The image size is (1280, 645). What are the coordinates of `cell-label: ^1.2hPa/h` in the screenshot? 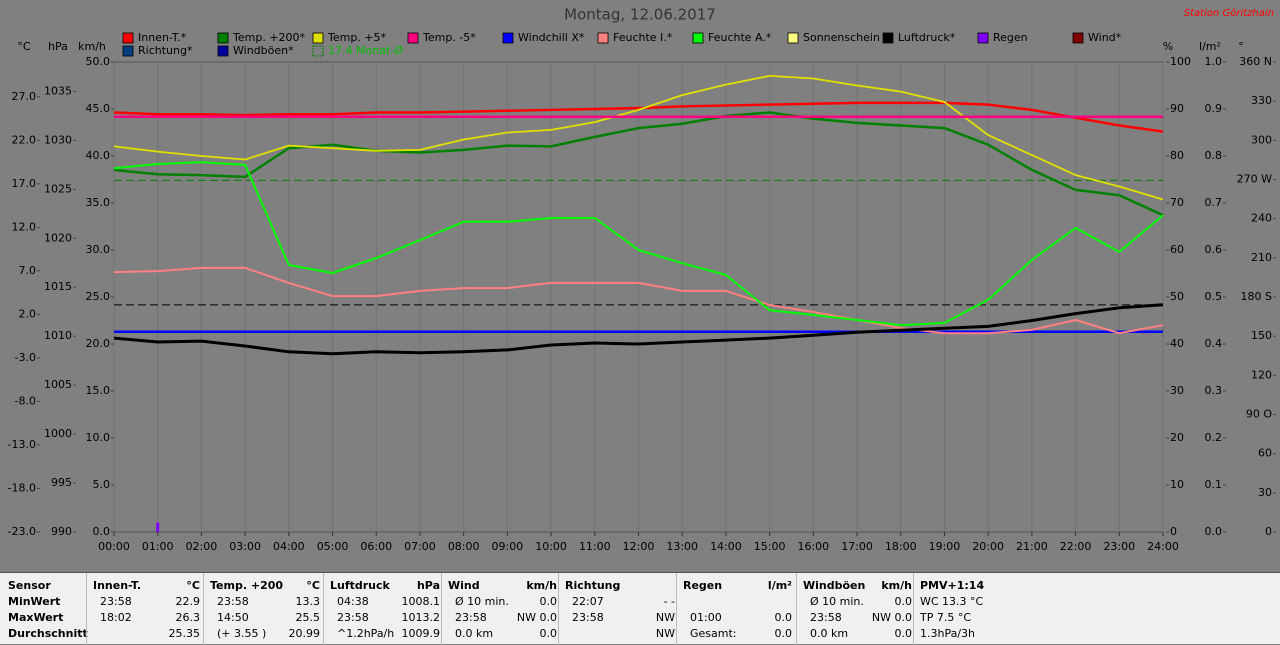 It's located at (366, 633).